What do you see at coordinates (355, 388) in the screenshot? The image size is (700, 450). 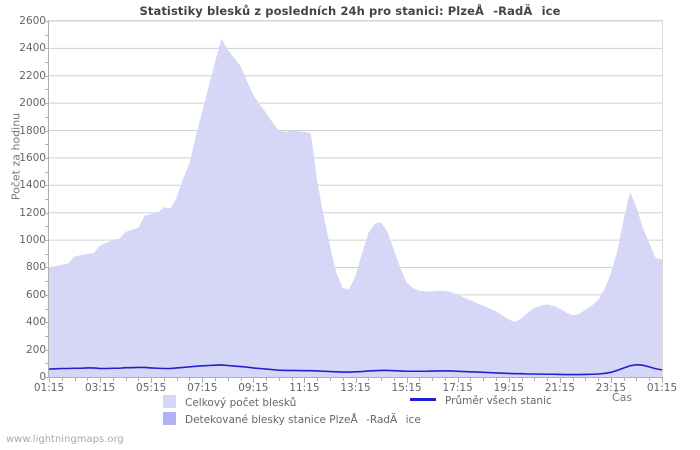 I see `x-tick-label: 13:15` at bounding box center [355, 388].